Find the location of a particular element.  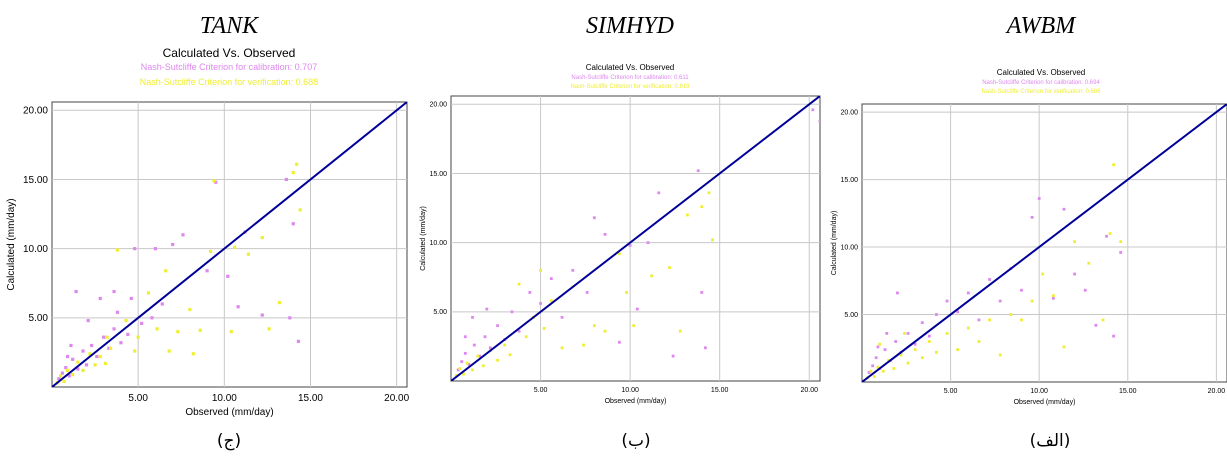

y-tick-label: 5.00 is located at coordinates (851, 315).